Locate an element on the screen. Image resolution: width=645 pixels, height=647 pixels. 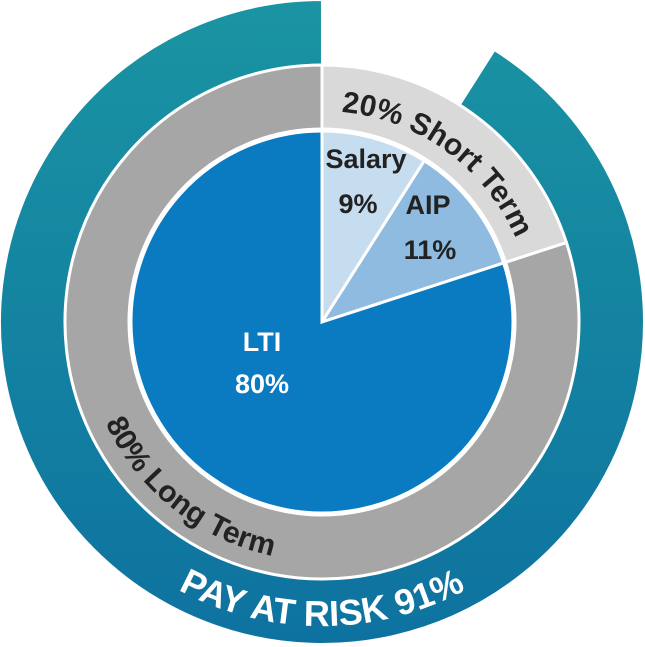
slice-name: AIP is located at coordinates (427, 205).